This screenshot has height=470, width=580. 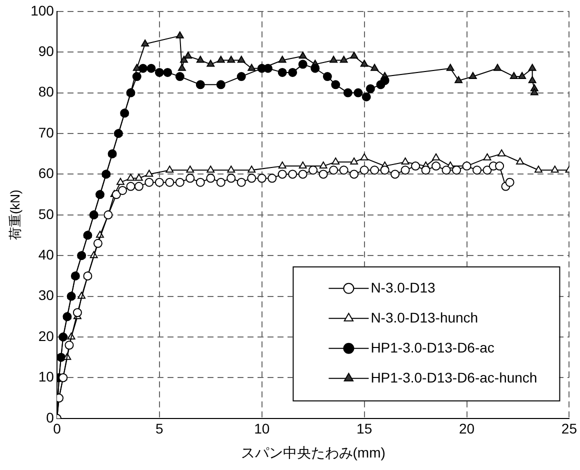 What do you see at coordinates (46, 295) in the screenshot?
I see `y-tick-label: 30` at bounding box center [46, 295].